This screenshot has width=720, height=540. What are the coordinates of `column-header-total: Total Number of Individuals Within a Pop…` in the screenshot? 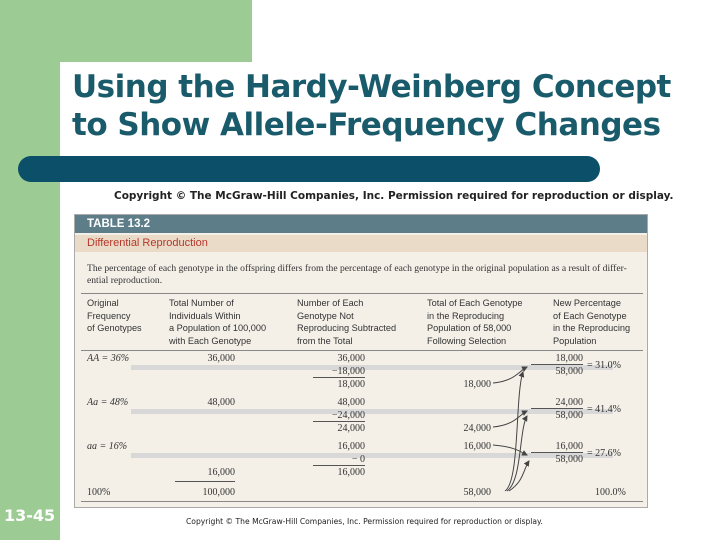 It's located at (218, 322).